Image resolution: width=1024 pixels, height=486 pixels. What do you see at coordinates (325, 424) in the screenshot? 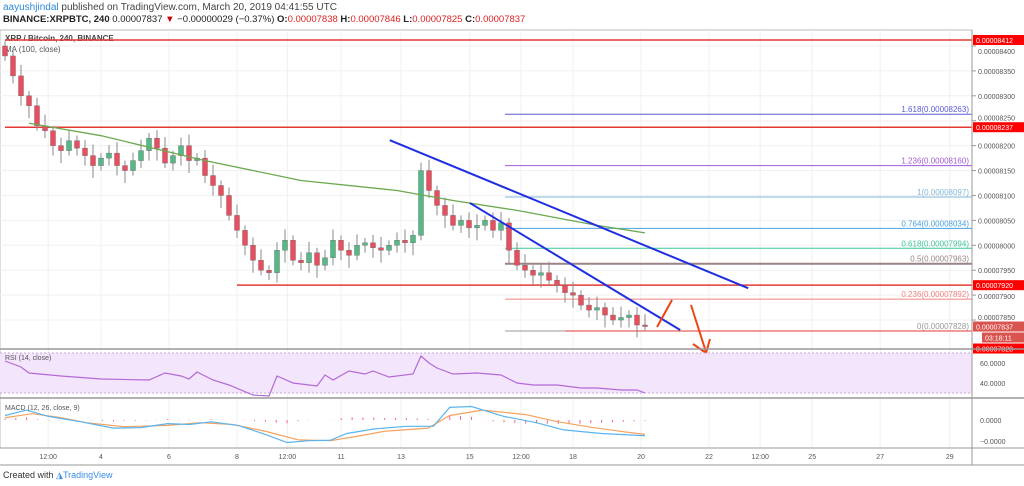
I see `macd-line` at bounding box center [325, 424].